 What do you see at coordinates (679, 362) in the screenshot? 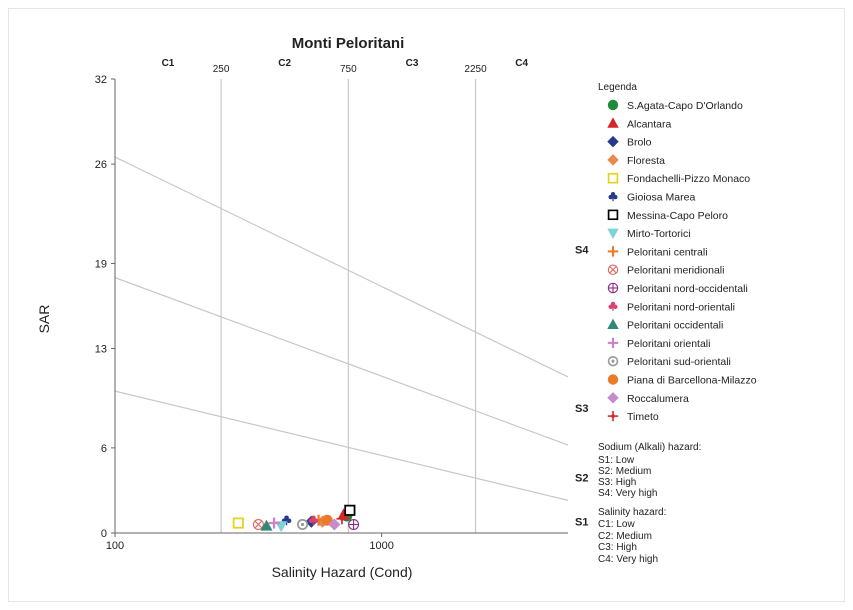
I see `legend-entry: Peloritani sud-orientali` at bounding box center [679, 362].